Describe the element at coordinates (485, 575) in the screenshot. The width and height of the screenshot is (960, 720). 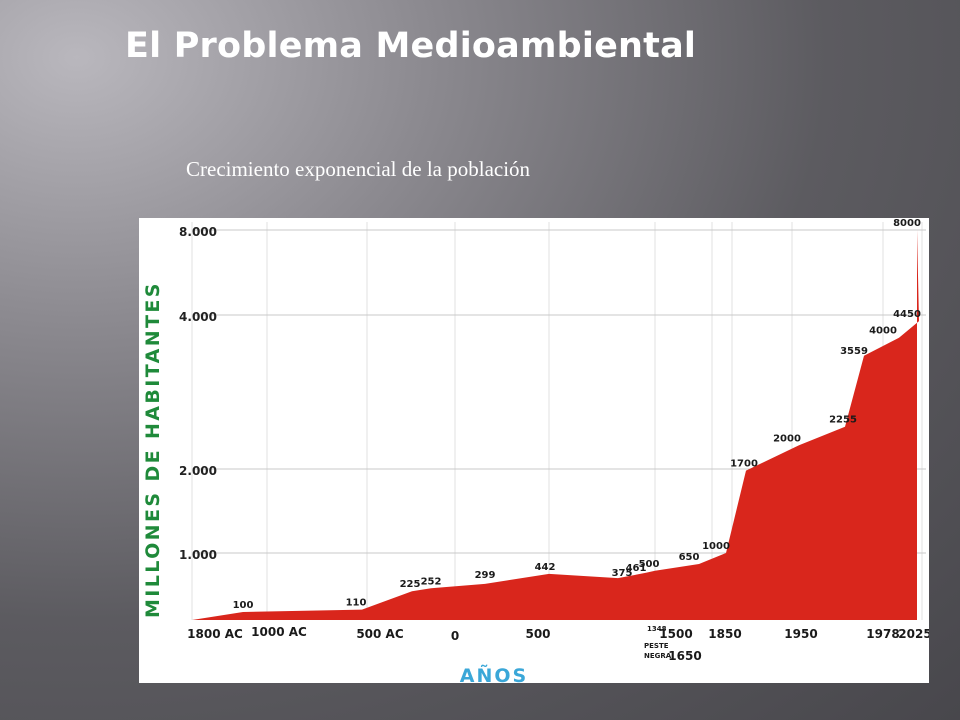
I see `data-label: 299` at that location.